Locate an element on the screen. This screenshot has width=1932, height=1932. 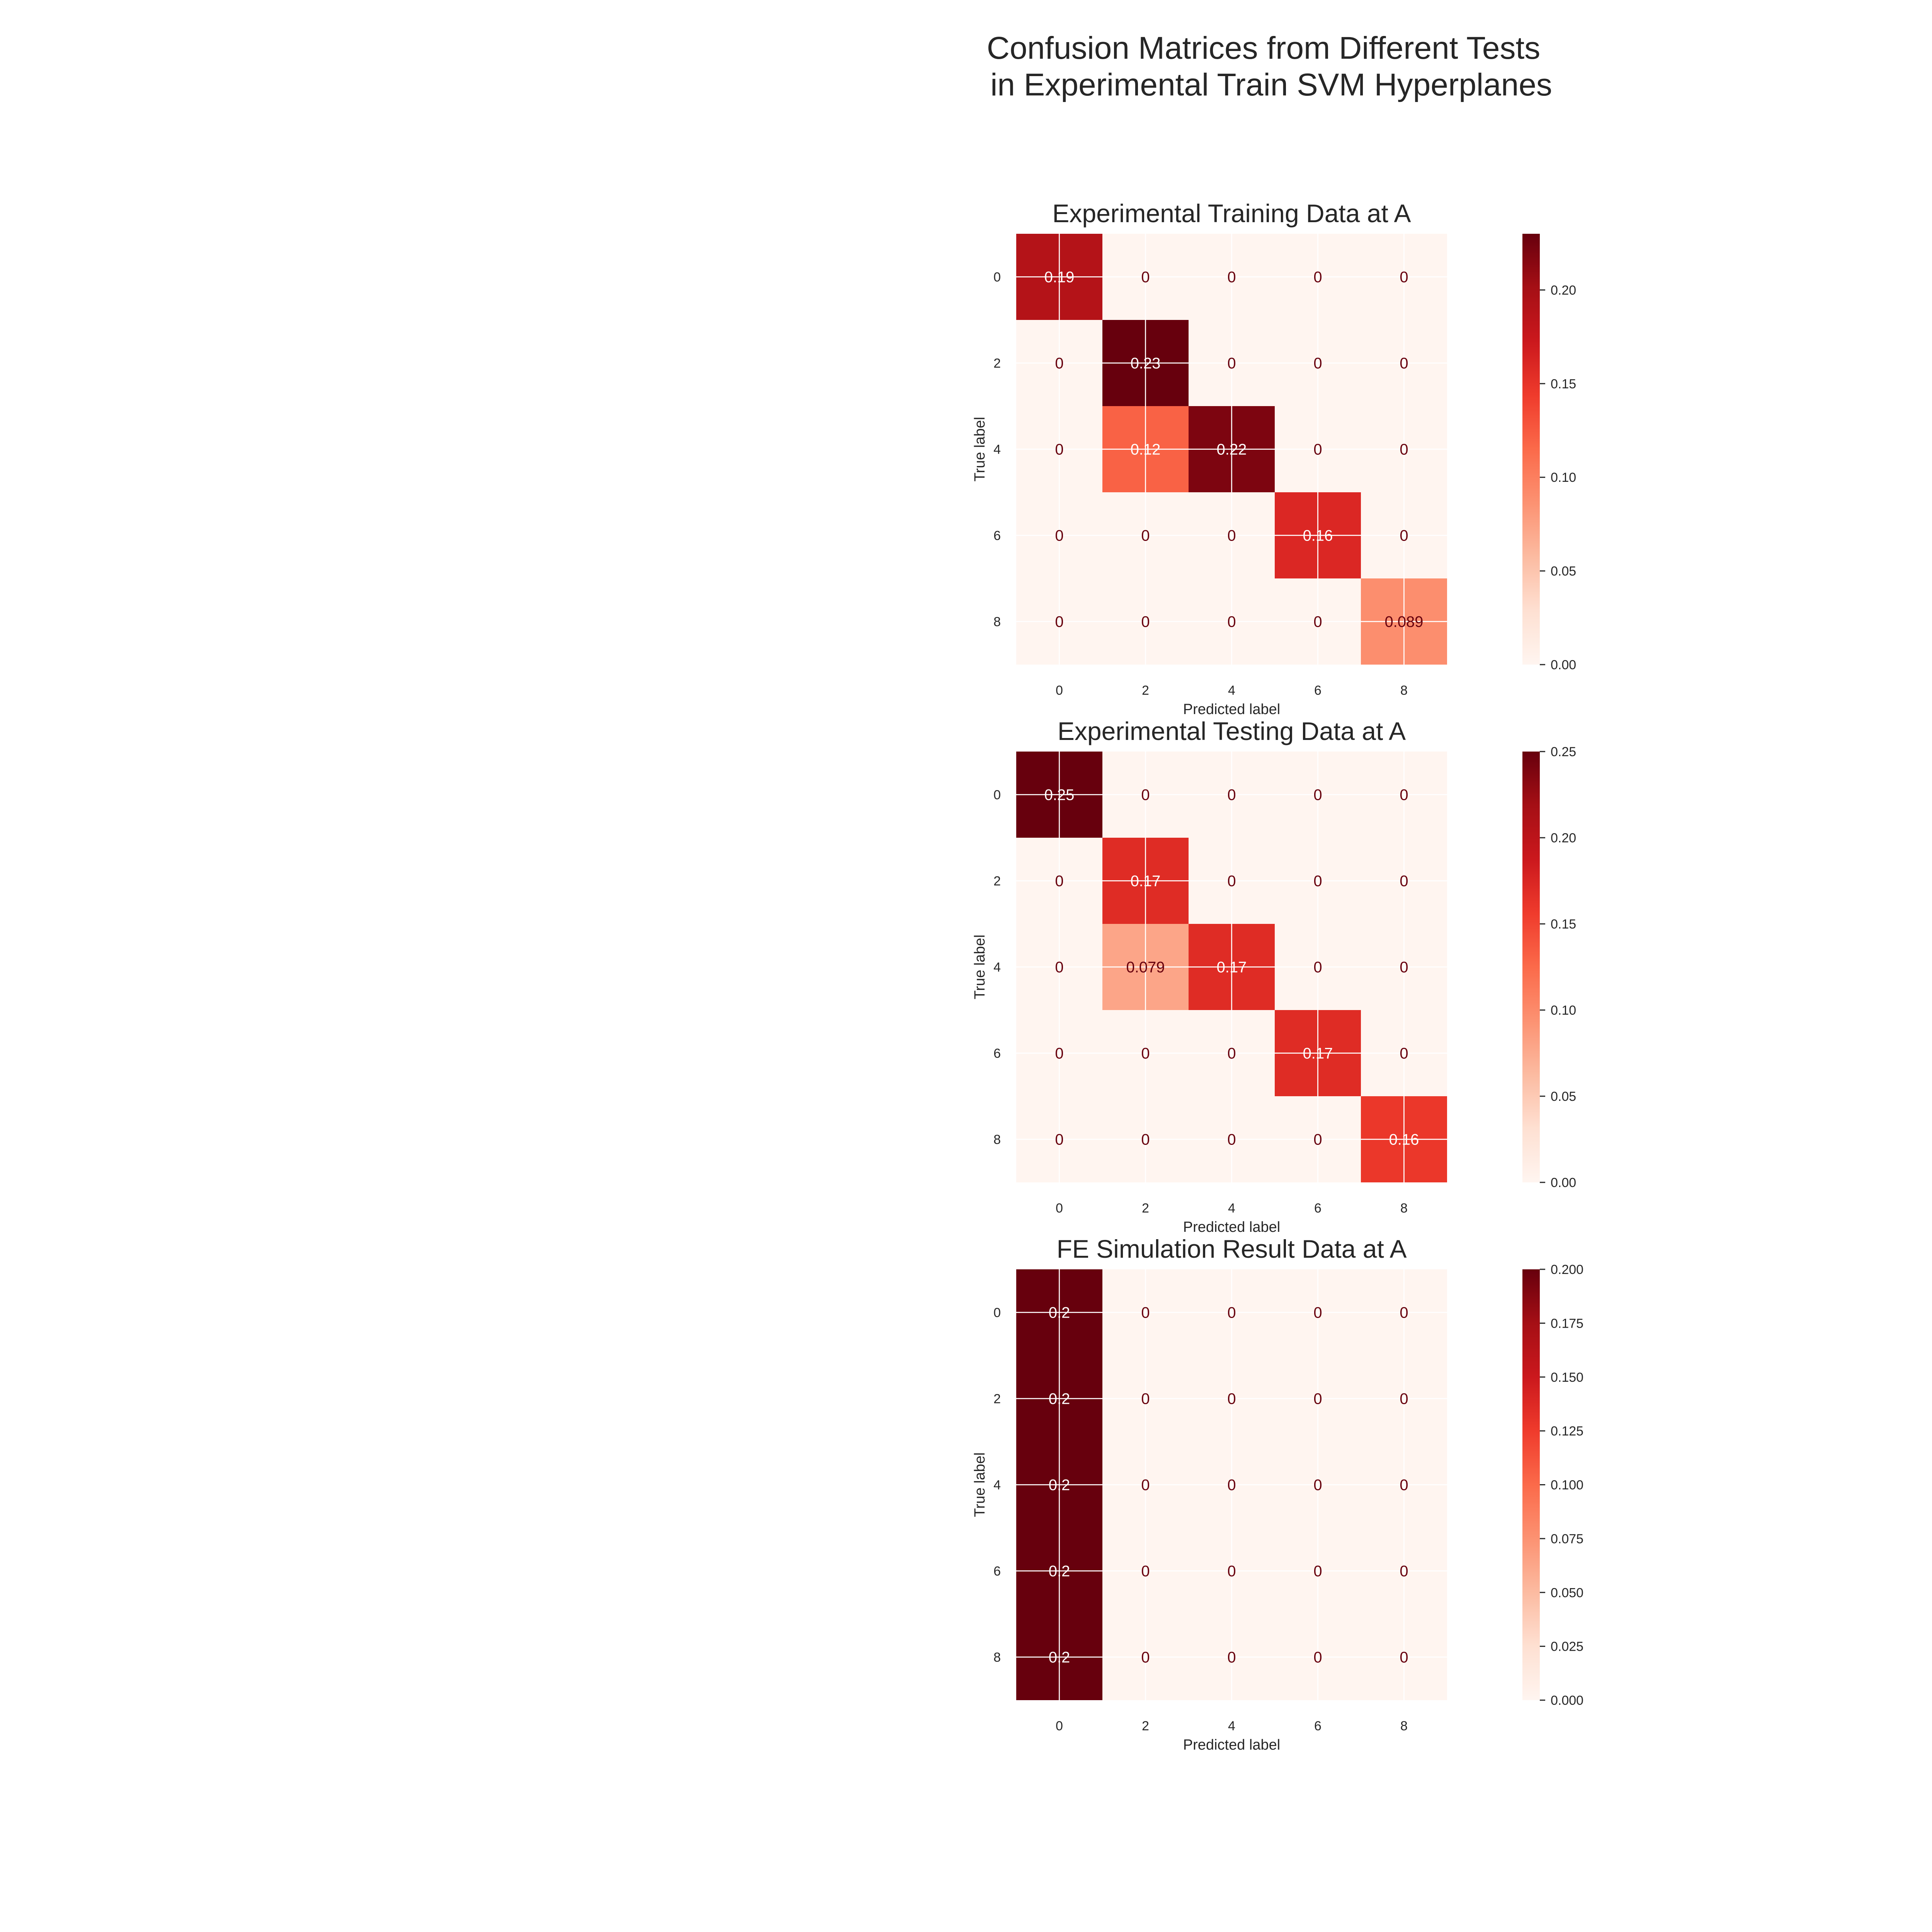
colorbar-tick-label: 0.025 is located at coordinates (1567, 1646).